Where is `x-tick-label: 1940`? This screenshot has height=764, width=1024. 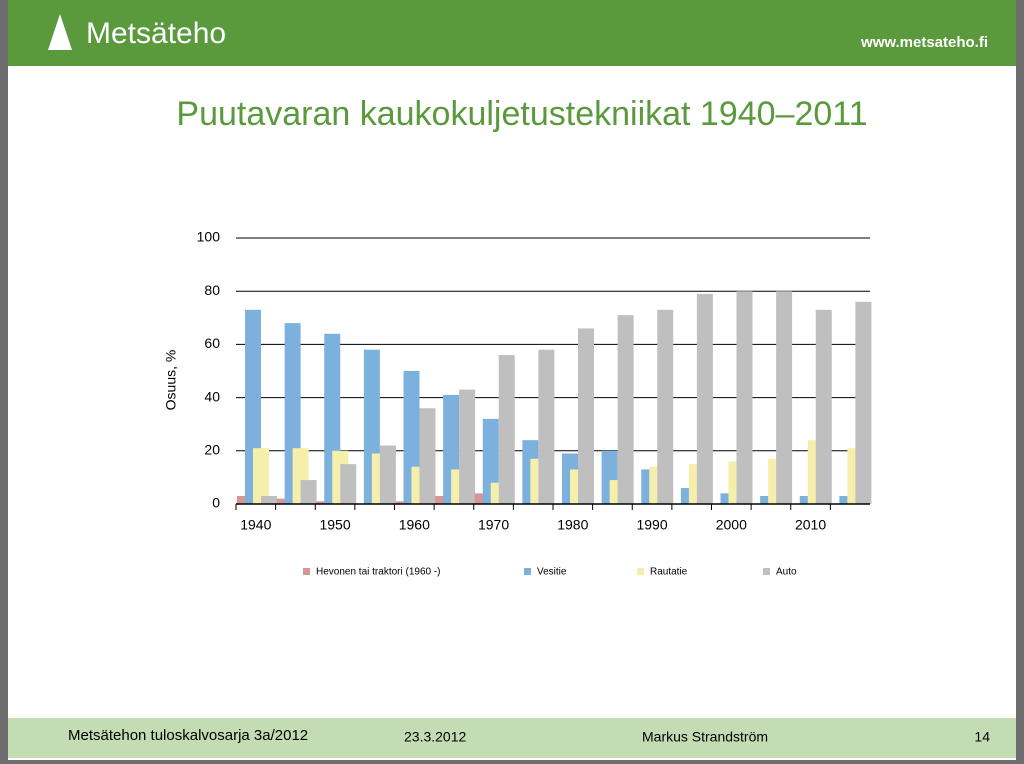
x-tick-label: 1940 is located at coordinates (255, 525).